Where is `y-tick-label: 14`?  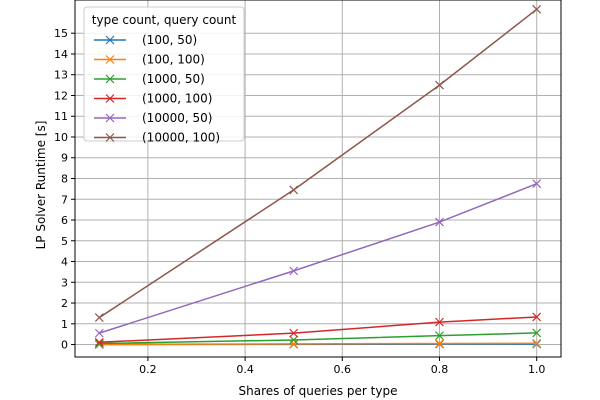 y-tick-label: 14 is located at coordinates (61, 54).